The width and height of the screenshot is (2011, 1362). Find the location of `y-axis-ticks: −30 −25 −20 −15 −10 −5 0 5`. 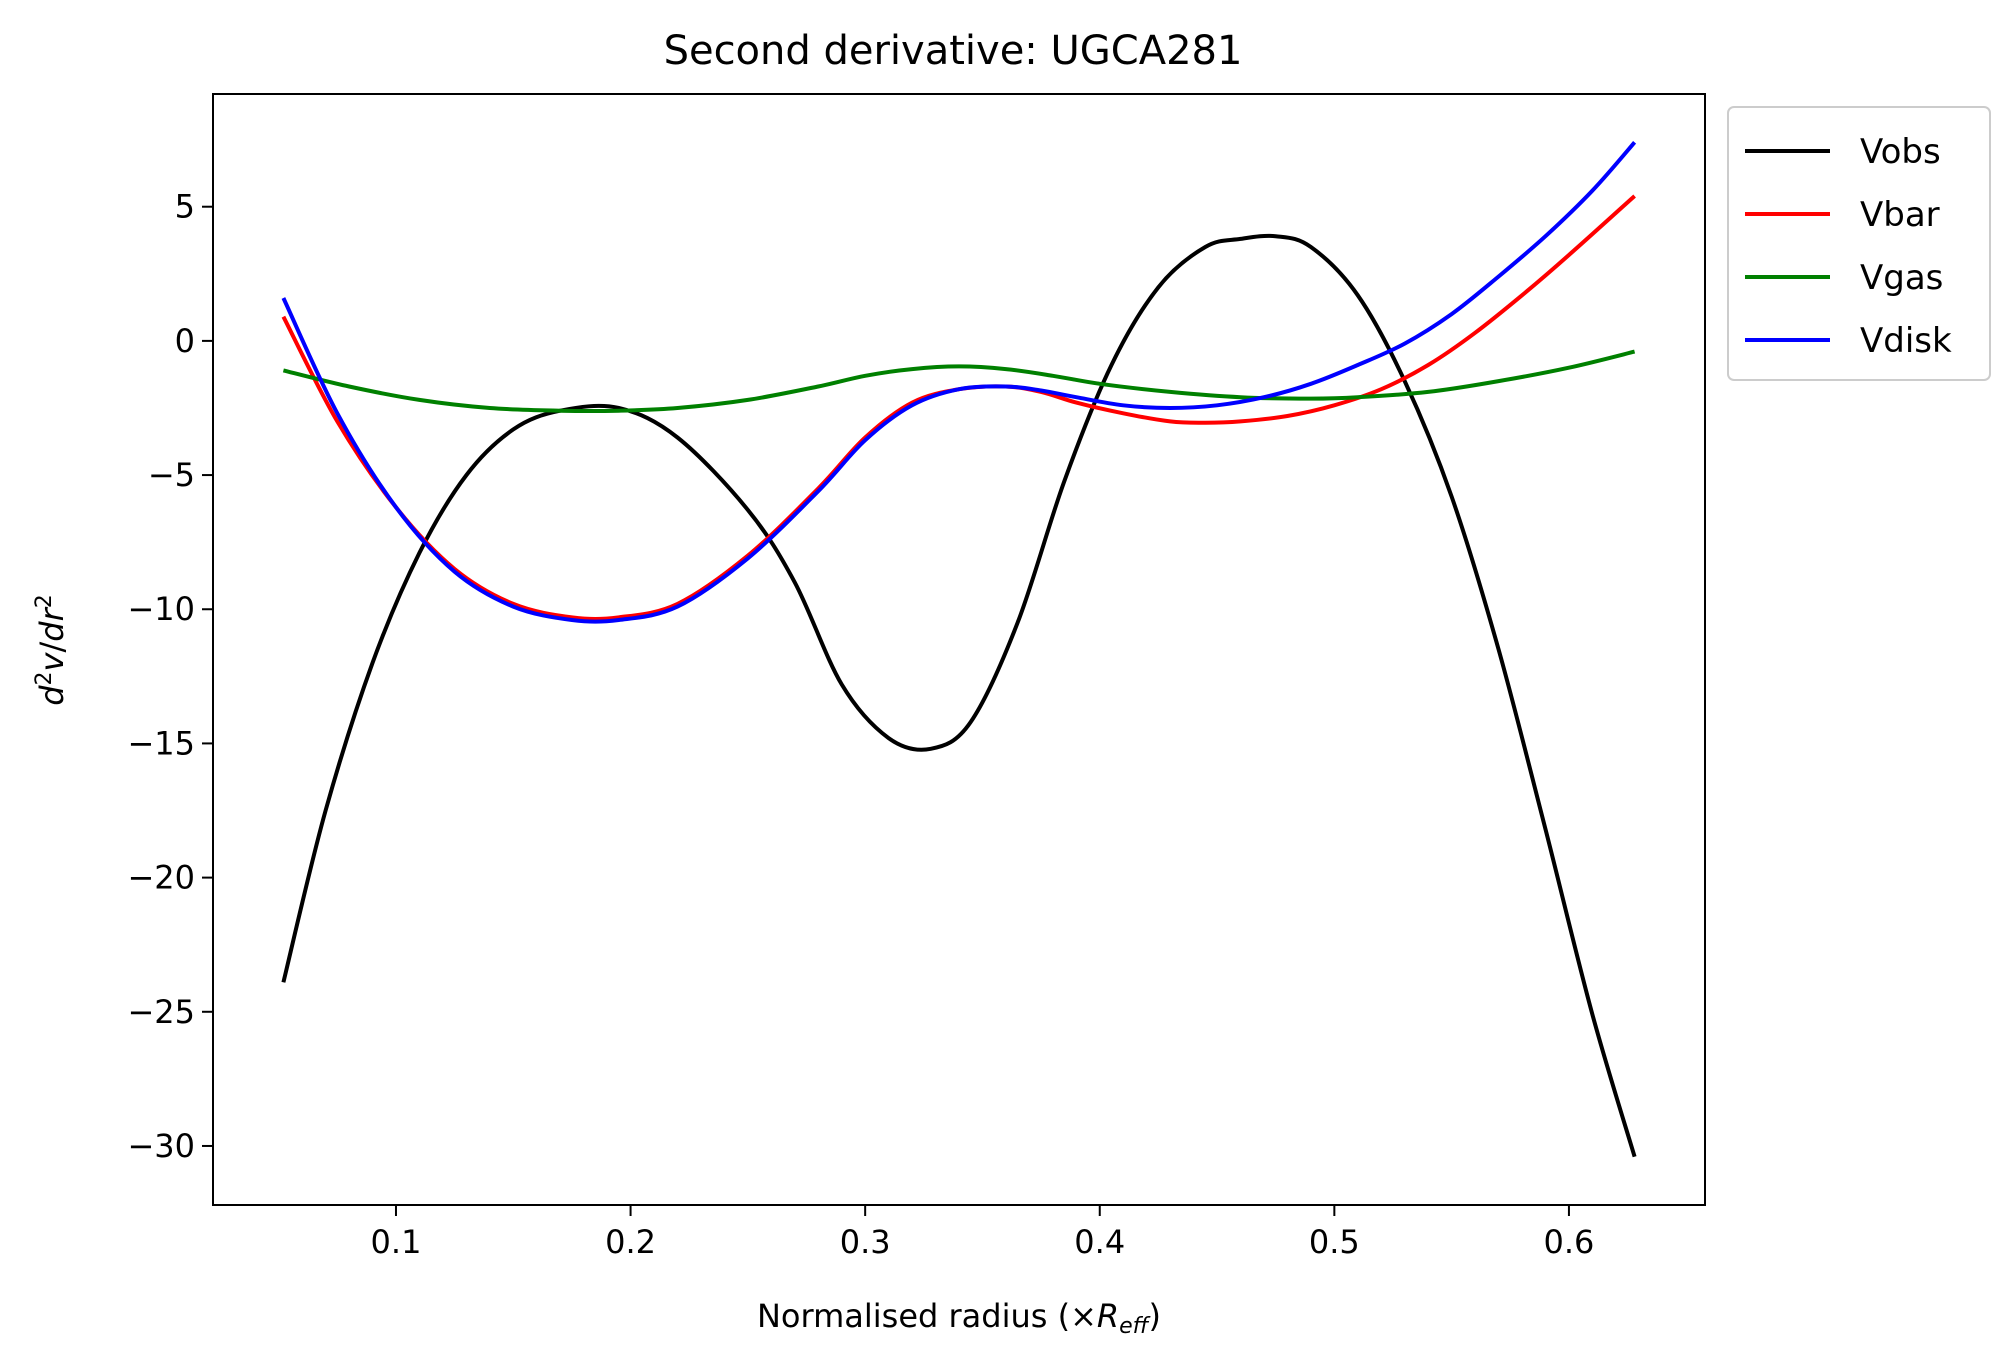

y-axis-ticks: −30 −25 −20 −15 −10 −5 0 5 is located at coordinates (170, 676).